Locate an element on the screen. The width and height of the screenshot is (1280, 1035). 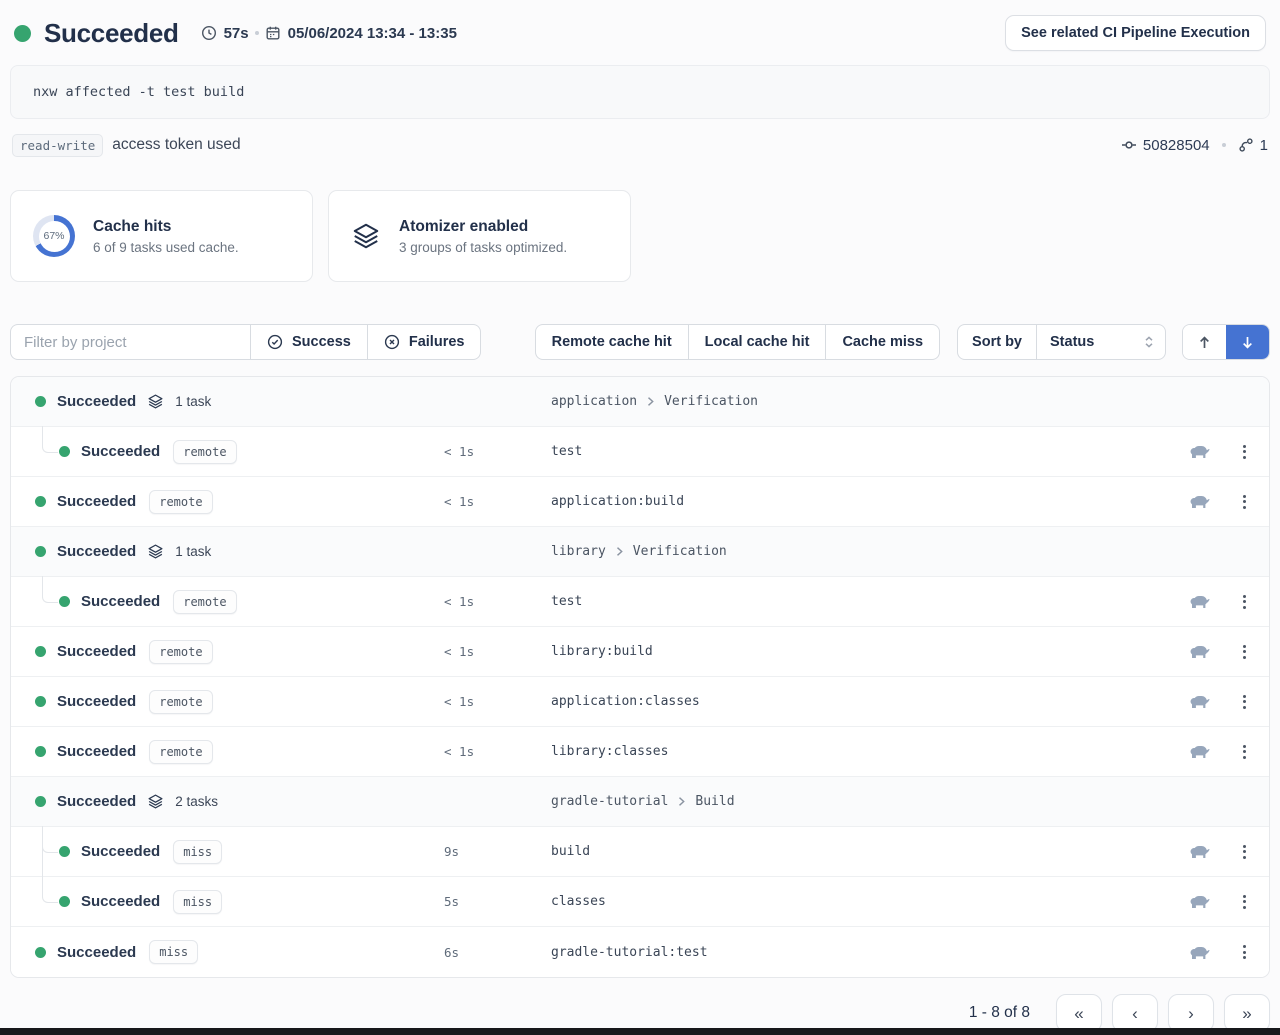
task-row: Succeeded remote < 1s library:classes is located at coordinates (640, 752).